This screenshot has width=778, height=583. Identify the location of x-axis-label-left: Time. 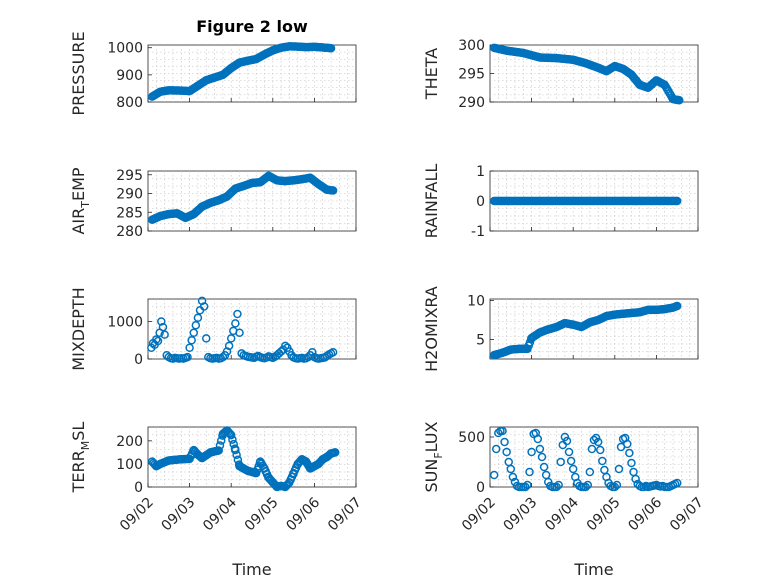
(251, 569).